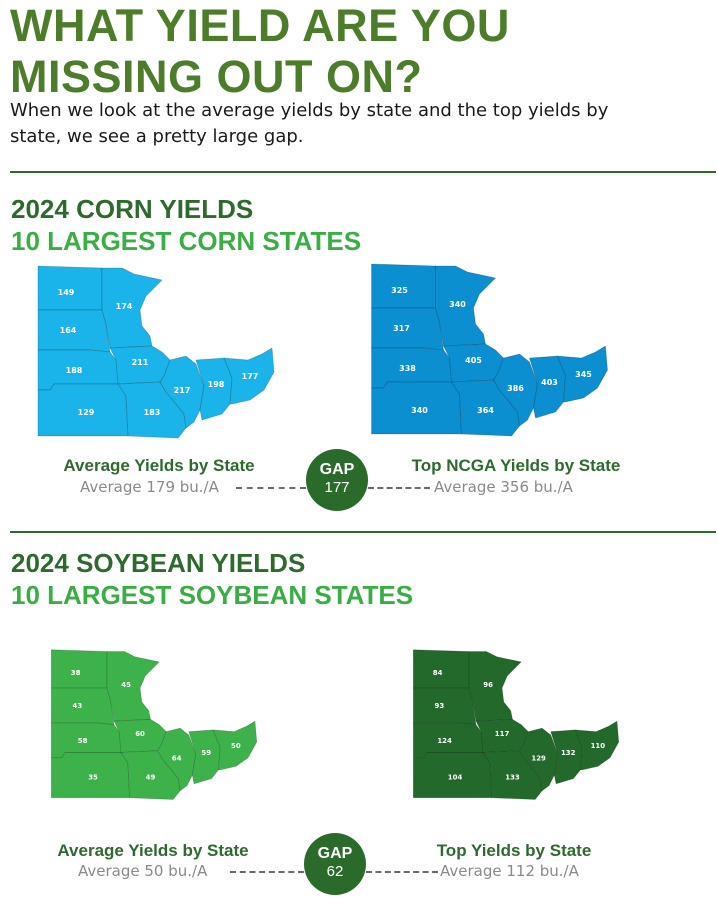 Image resolution: width=718 pixels, height=906 pixels. I want to click on corn-right-state-minnesota, so click(465, 306).